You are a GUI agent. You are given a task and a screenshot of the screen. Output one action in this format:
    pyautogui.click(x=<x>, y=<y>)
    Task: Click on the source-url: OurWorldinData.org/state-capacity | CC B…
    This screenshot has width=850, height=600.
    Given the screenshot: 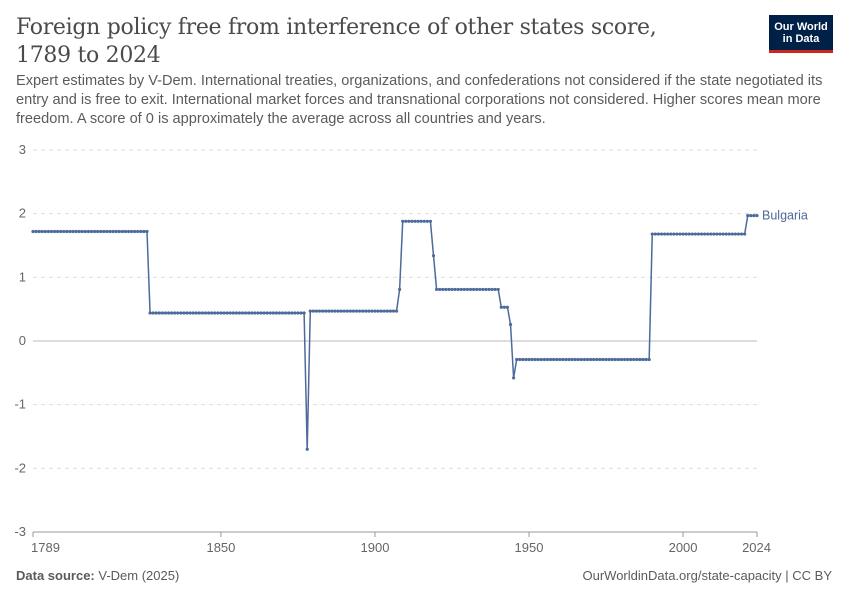 What is the action you would take?
    pyautogui.click(x=707, y=575)
    